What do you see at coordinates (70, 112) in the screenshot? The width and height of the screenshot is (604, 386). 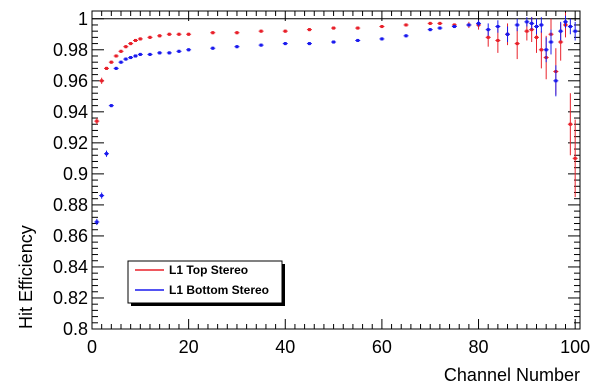 I see `y-tick-label: 0.94` at bounding box center [70, 112].